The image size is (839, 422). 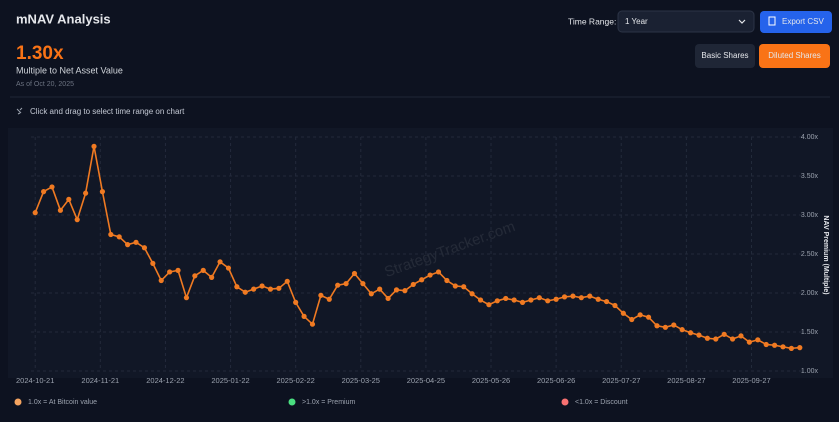 I want to click on dropdown-arrow, so click(x=742, y=21).